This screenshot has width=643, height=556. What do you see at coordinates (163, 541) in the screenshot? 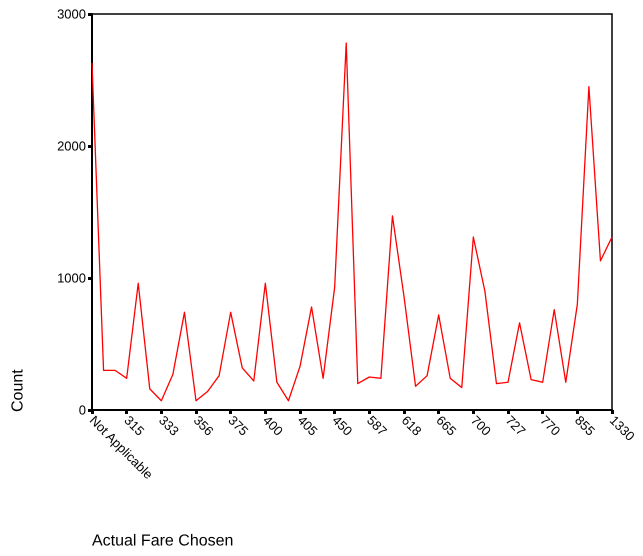
I see `x-axis-title: Actual Fare Chosen` at bounding box center [163, 541].